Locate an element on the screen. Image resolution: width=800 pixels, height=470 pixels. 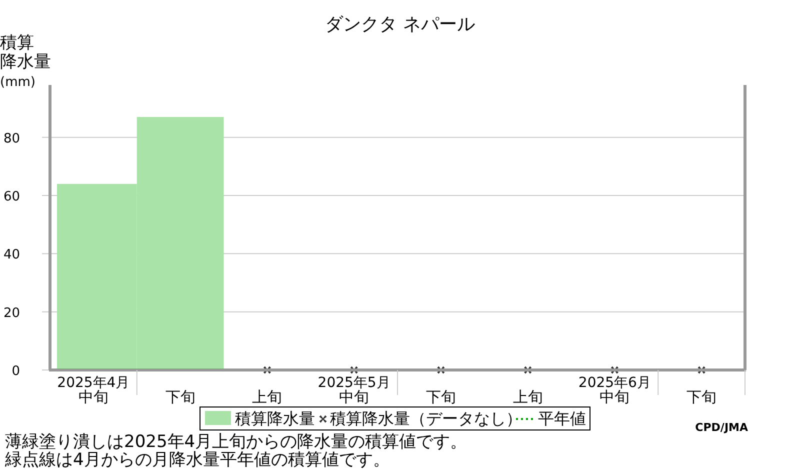
y-tick-label: 80 is located at coordinates (11, 138).